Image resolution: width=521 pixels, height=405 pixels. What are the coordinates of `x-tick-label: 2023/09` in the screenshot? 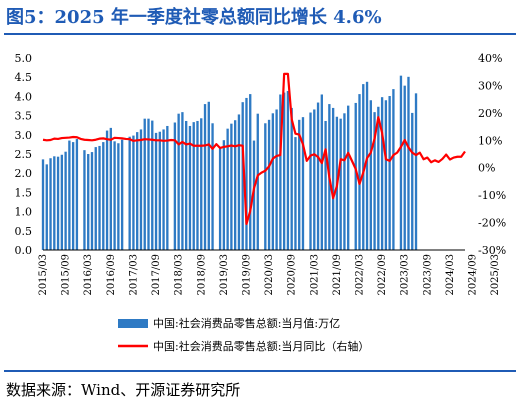 It's located at (427, 275).